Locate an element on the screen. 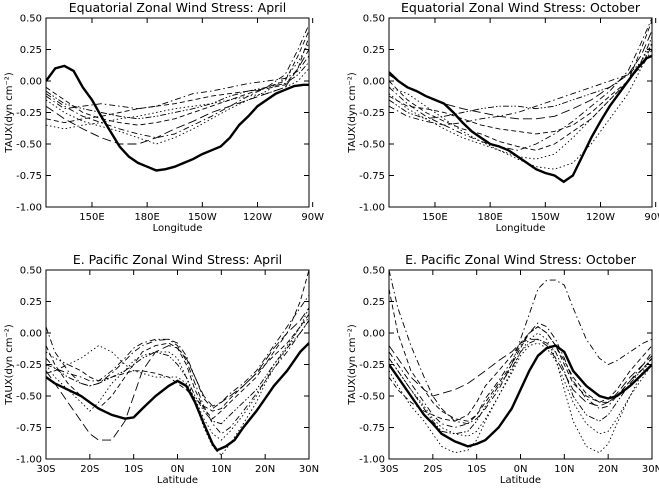  chart-title: Equatorial Zonal Wind Stress: April is located at coordinates (177, 7).